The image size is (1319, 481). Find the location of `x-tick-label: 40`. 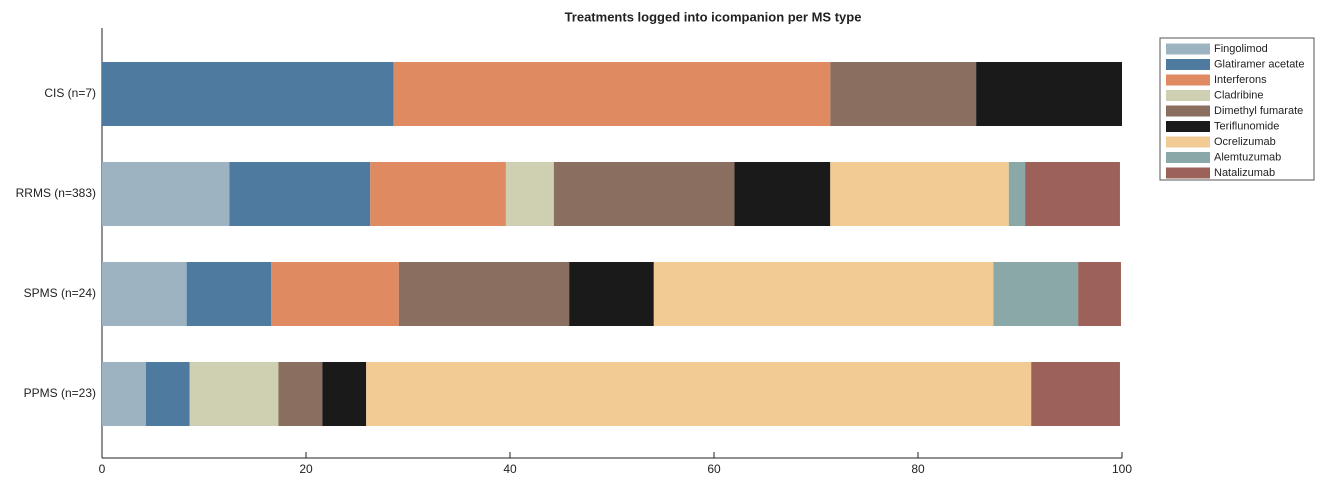

x-tick-label: 40 is located at coordinates (510, 469).